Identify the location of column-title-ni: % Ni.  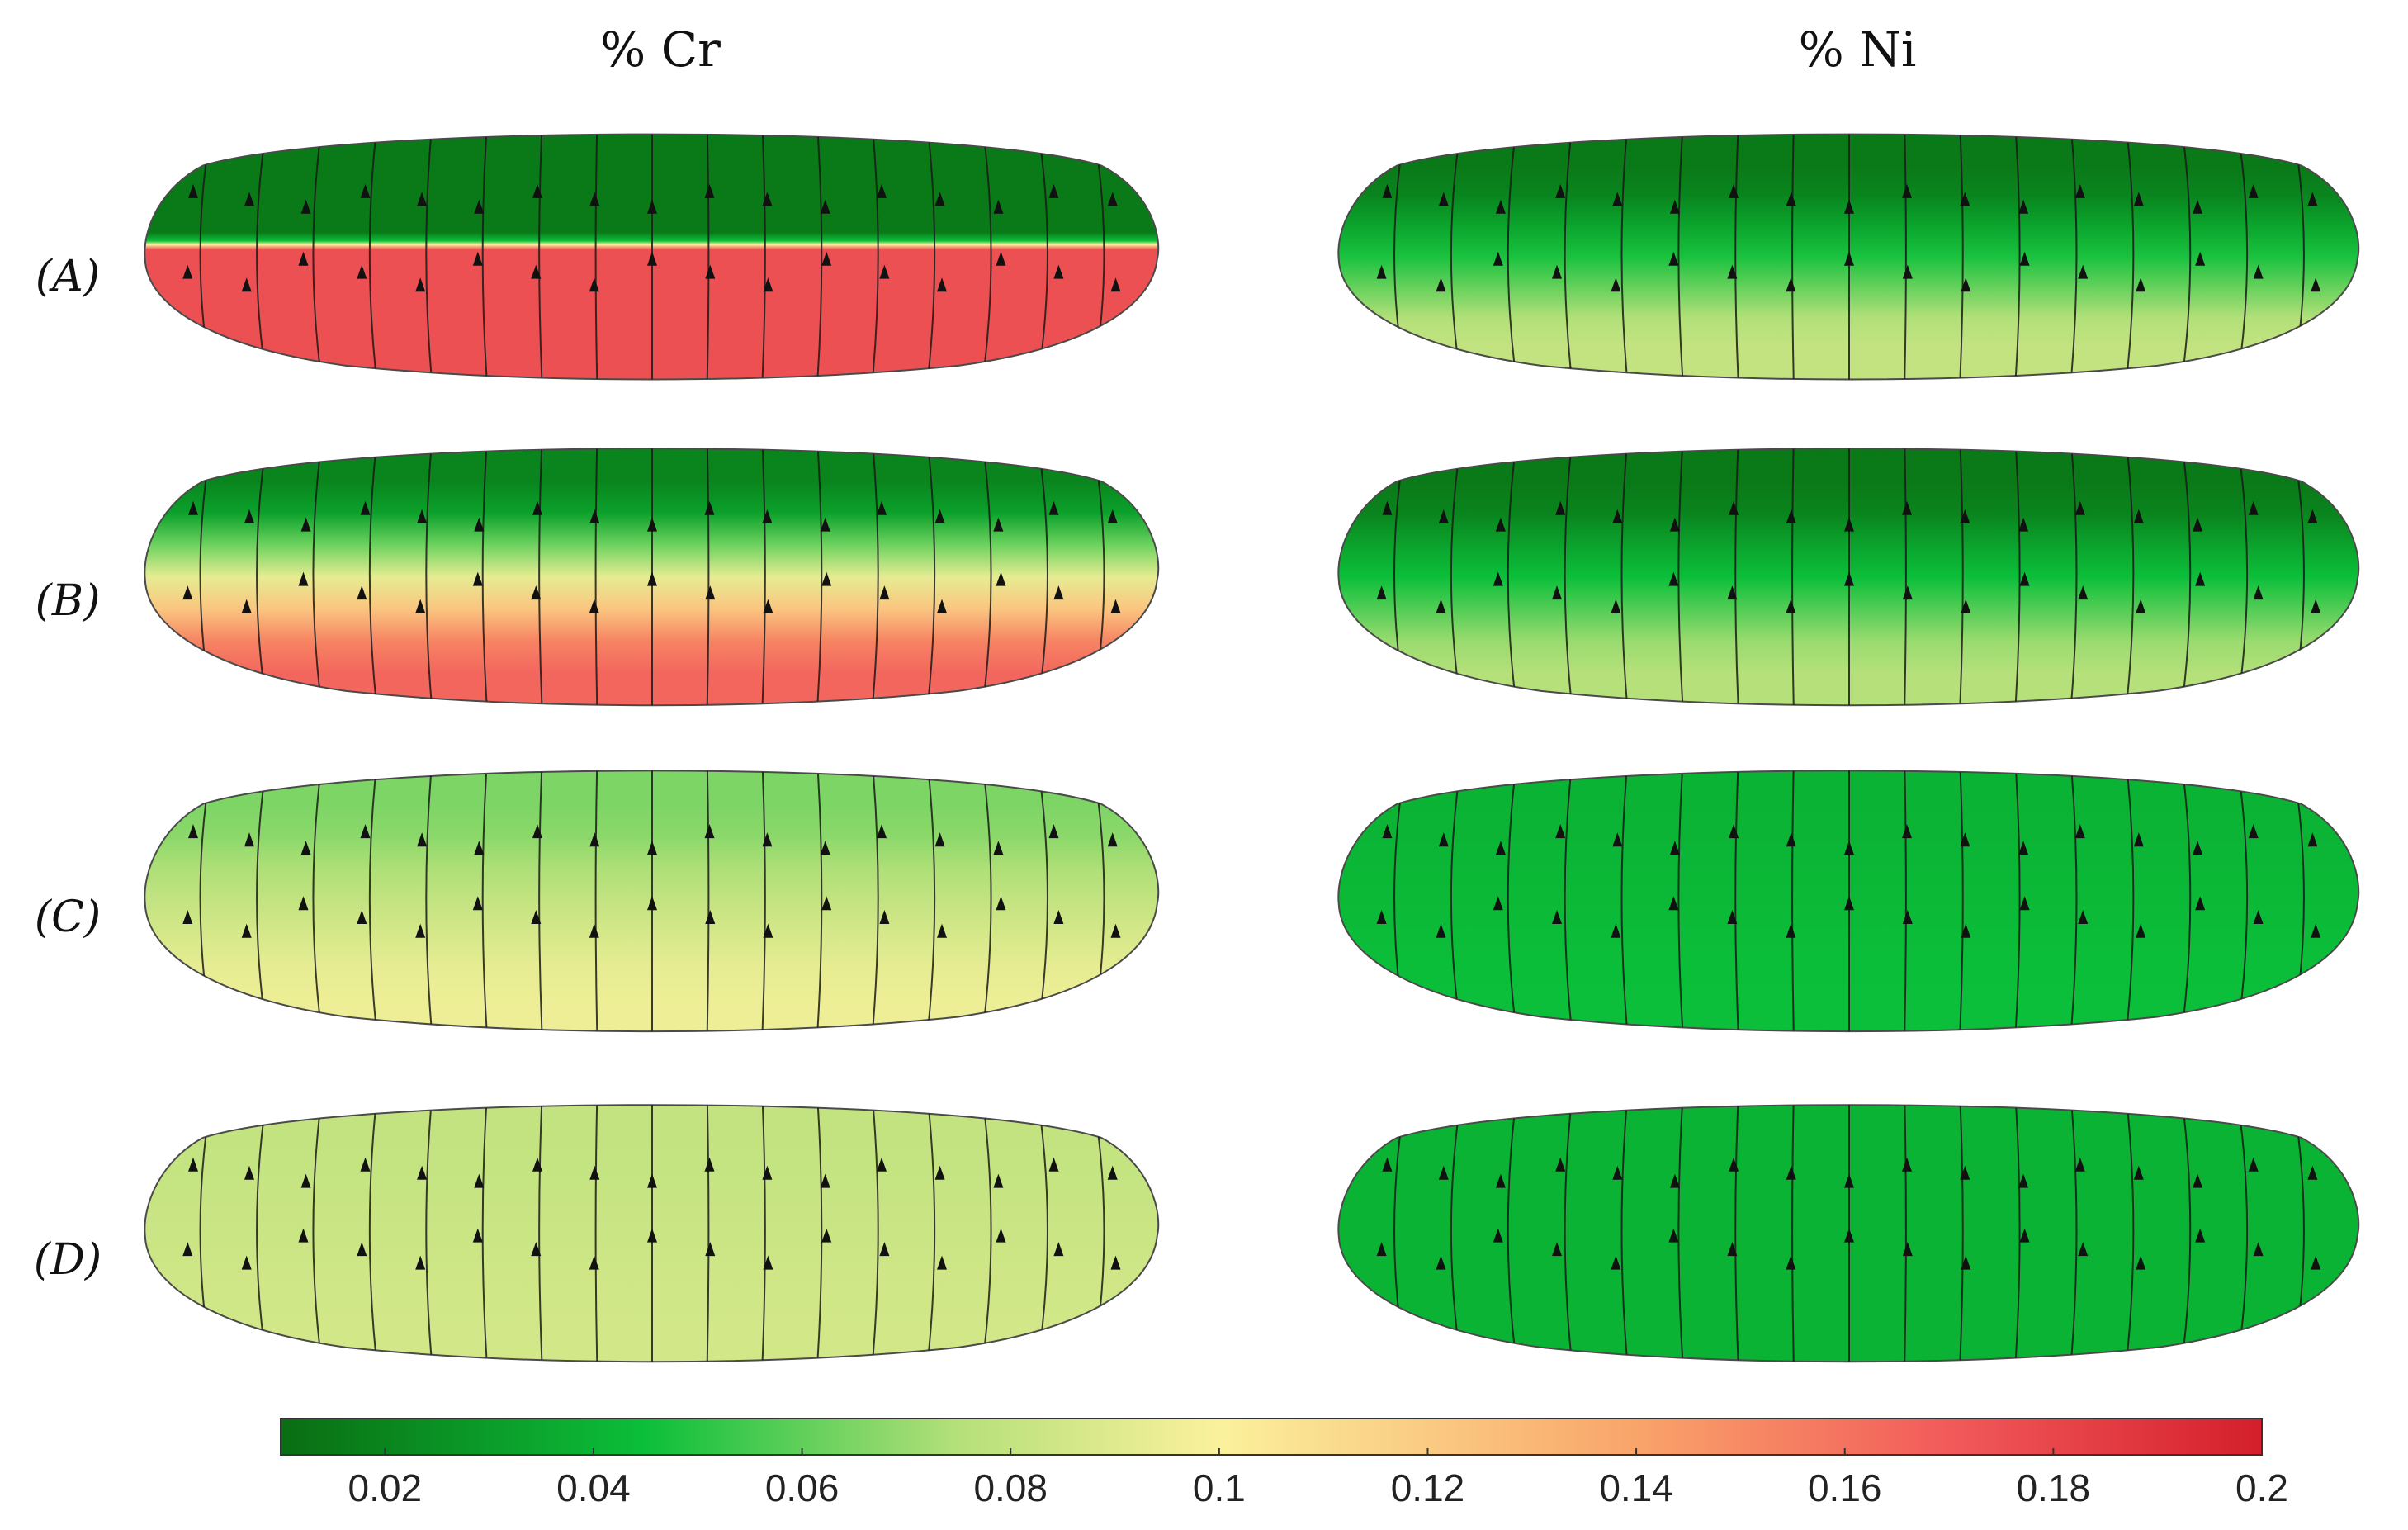
(1858, 49).